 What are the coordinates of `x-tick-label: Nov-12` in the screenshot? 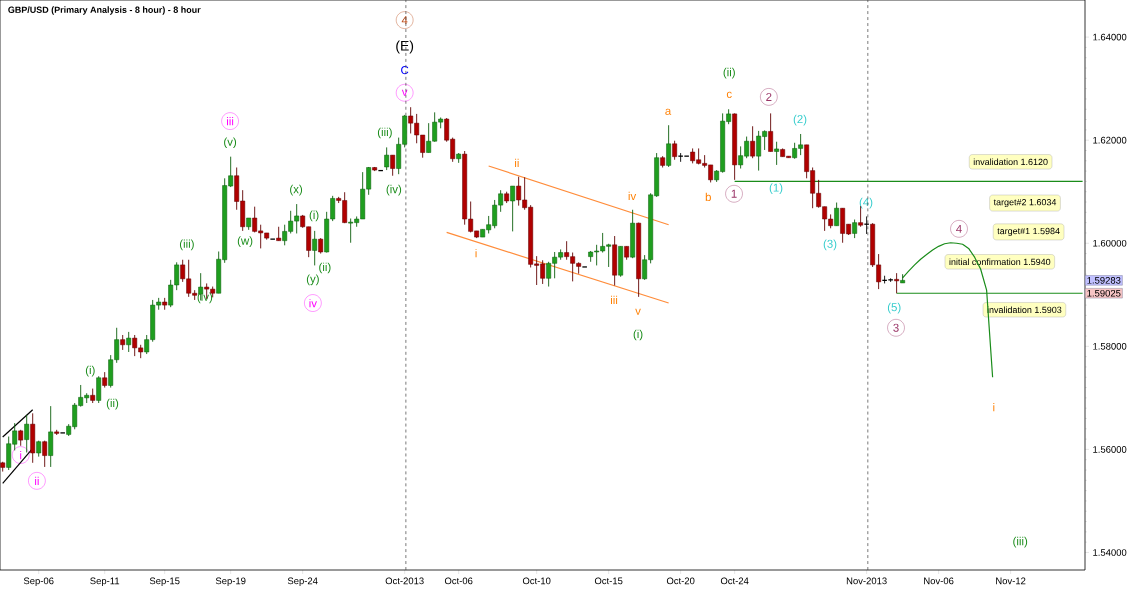 It's located at (1011, 581).